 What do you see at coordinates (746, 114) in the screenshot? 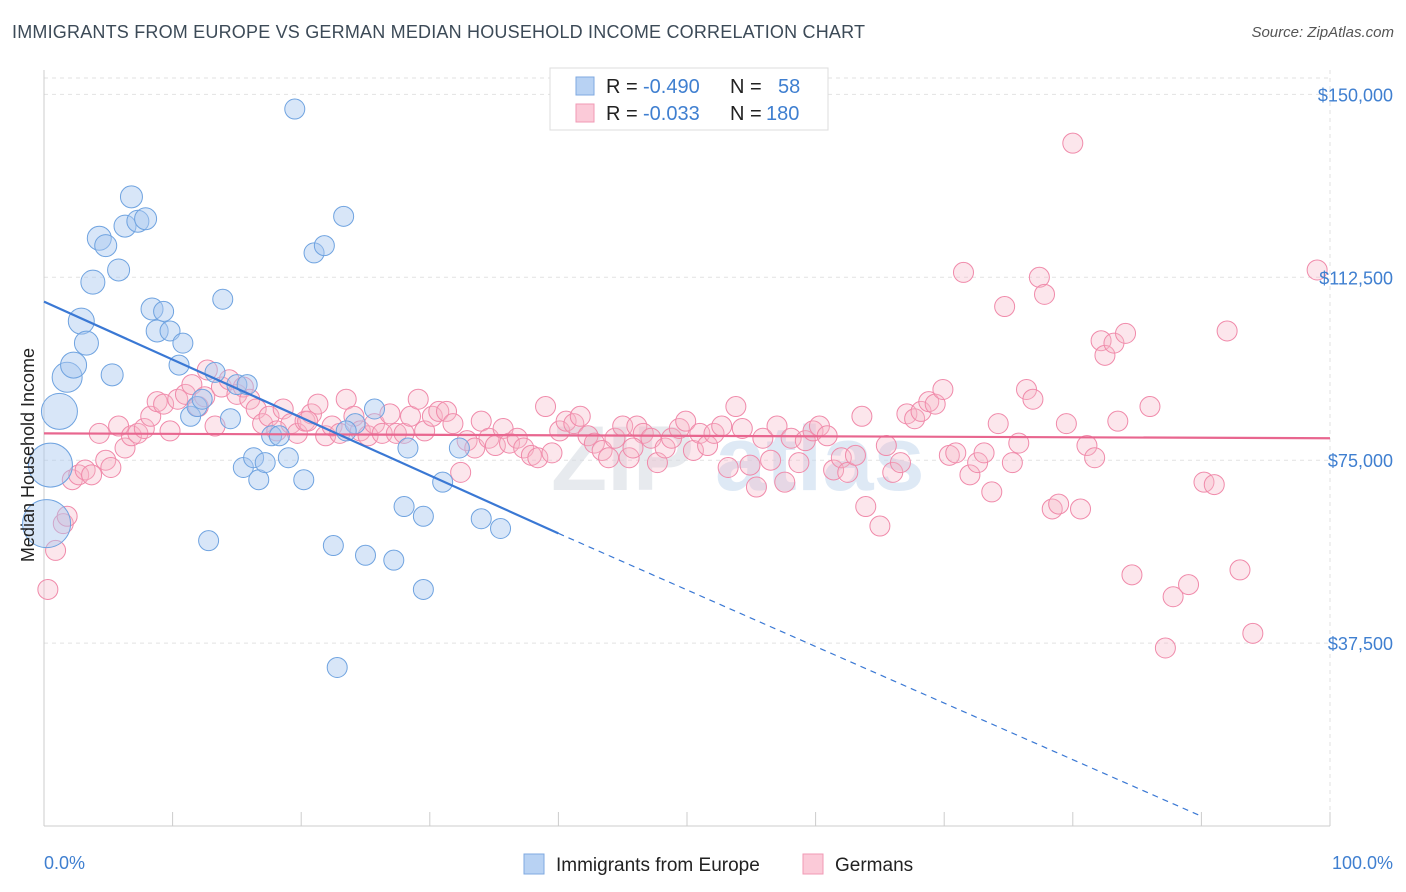
I see `legend-n-label-2: N =` at bounding box center [746, 114].